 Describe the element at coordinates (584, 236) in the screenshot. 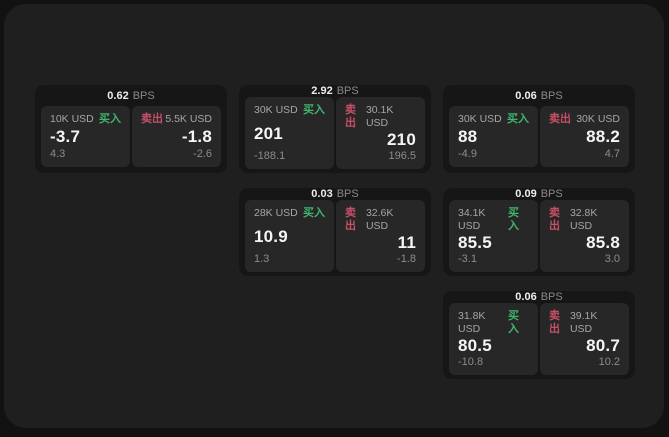

I see `sell-panel: 卖出 32.8K USD 85.8 3.0` at that location.